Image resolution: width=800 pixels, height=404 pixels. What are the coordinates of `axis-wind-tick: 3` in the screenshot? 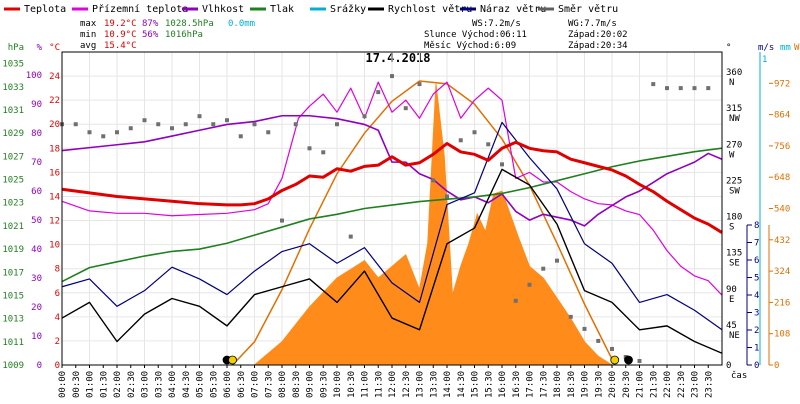 It's located at (756, 314).